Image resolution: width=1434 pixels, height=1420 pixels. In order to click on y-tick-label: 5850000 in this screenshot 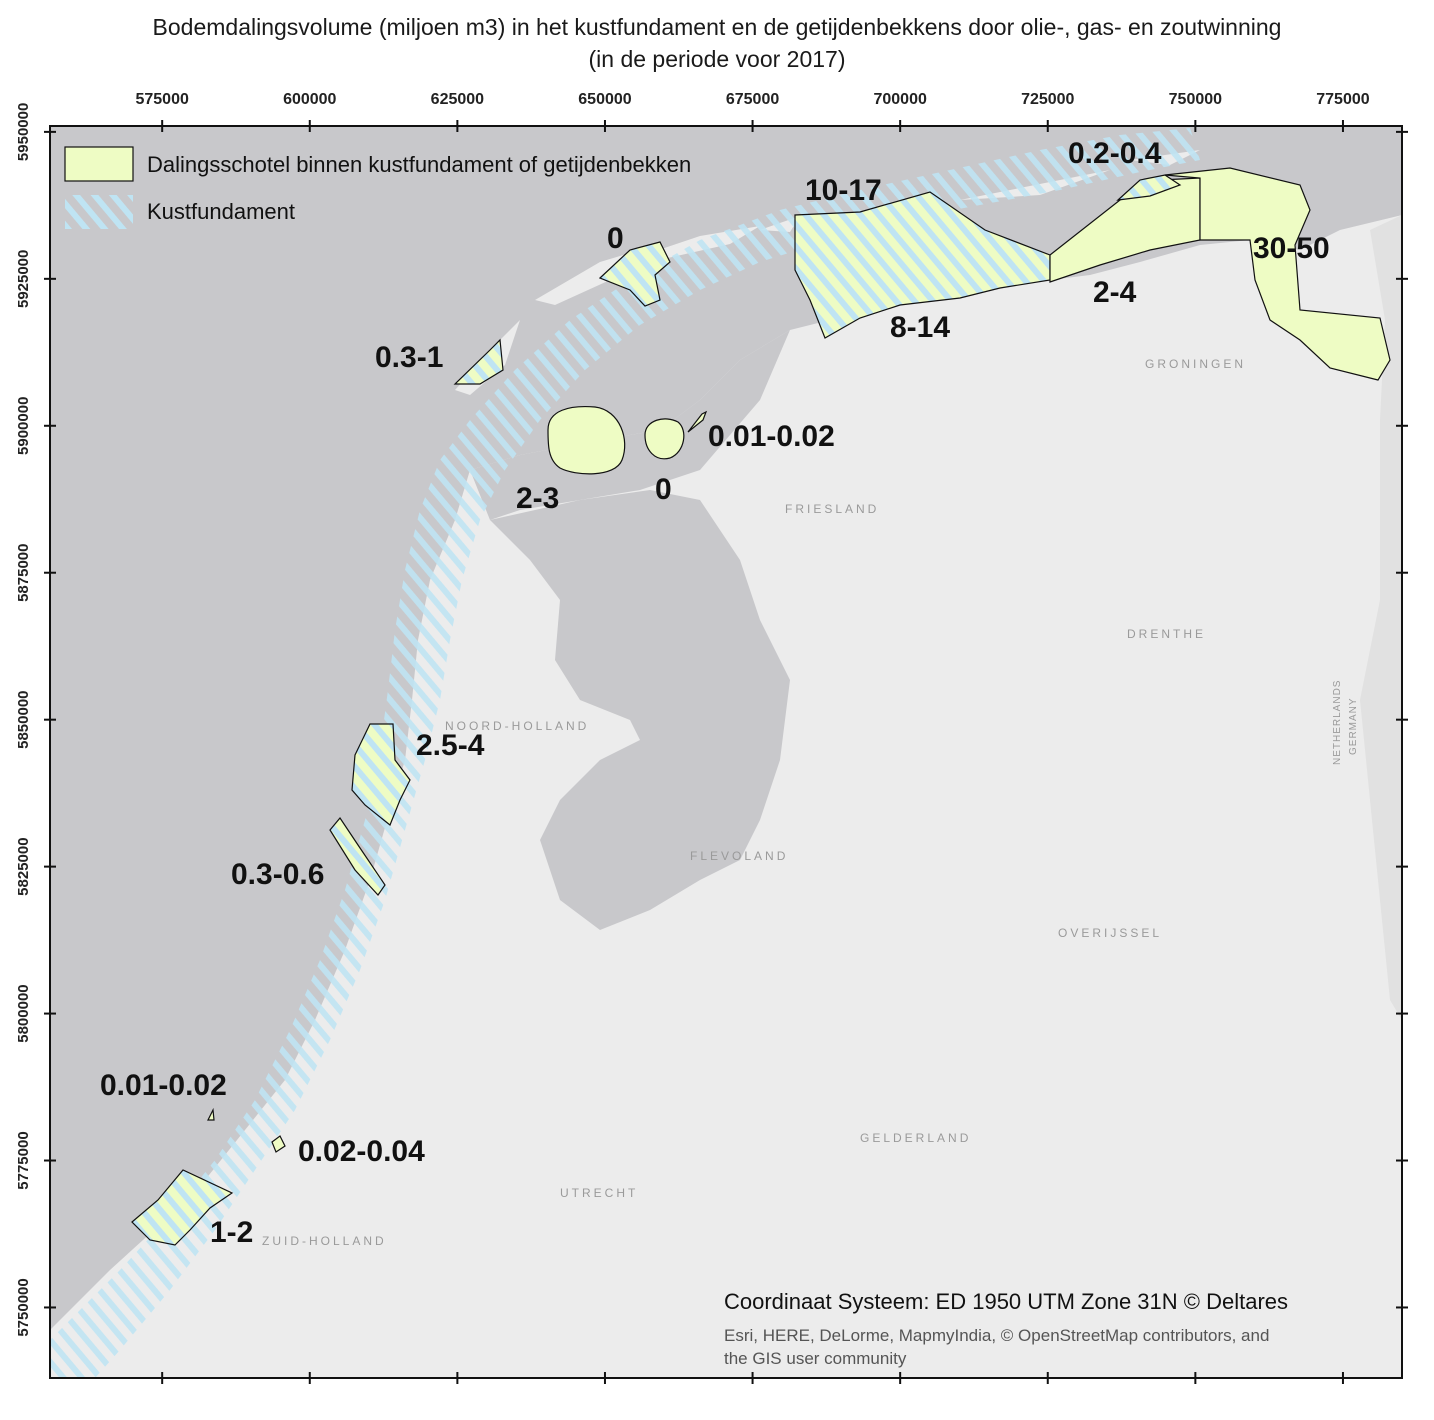, I will do `click(23, 719)`.